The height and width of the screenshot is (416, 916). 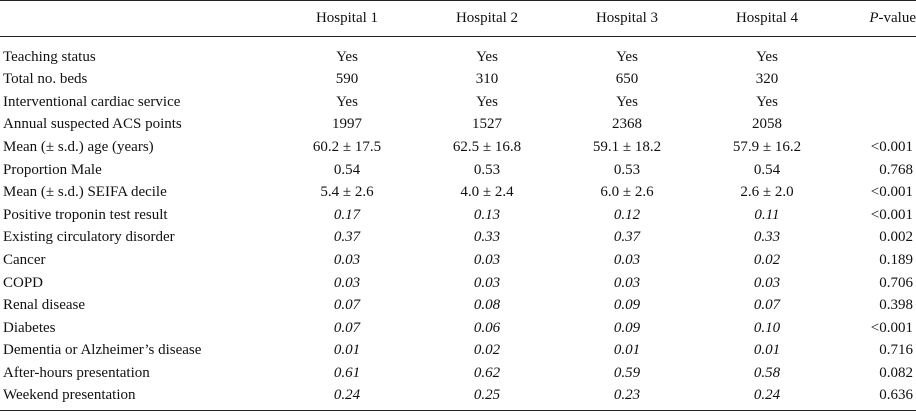 I want to click on cell-hospital-3: 0.12, so click(x=627, y=214).